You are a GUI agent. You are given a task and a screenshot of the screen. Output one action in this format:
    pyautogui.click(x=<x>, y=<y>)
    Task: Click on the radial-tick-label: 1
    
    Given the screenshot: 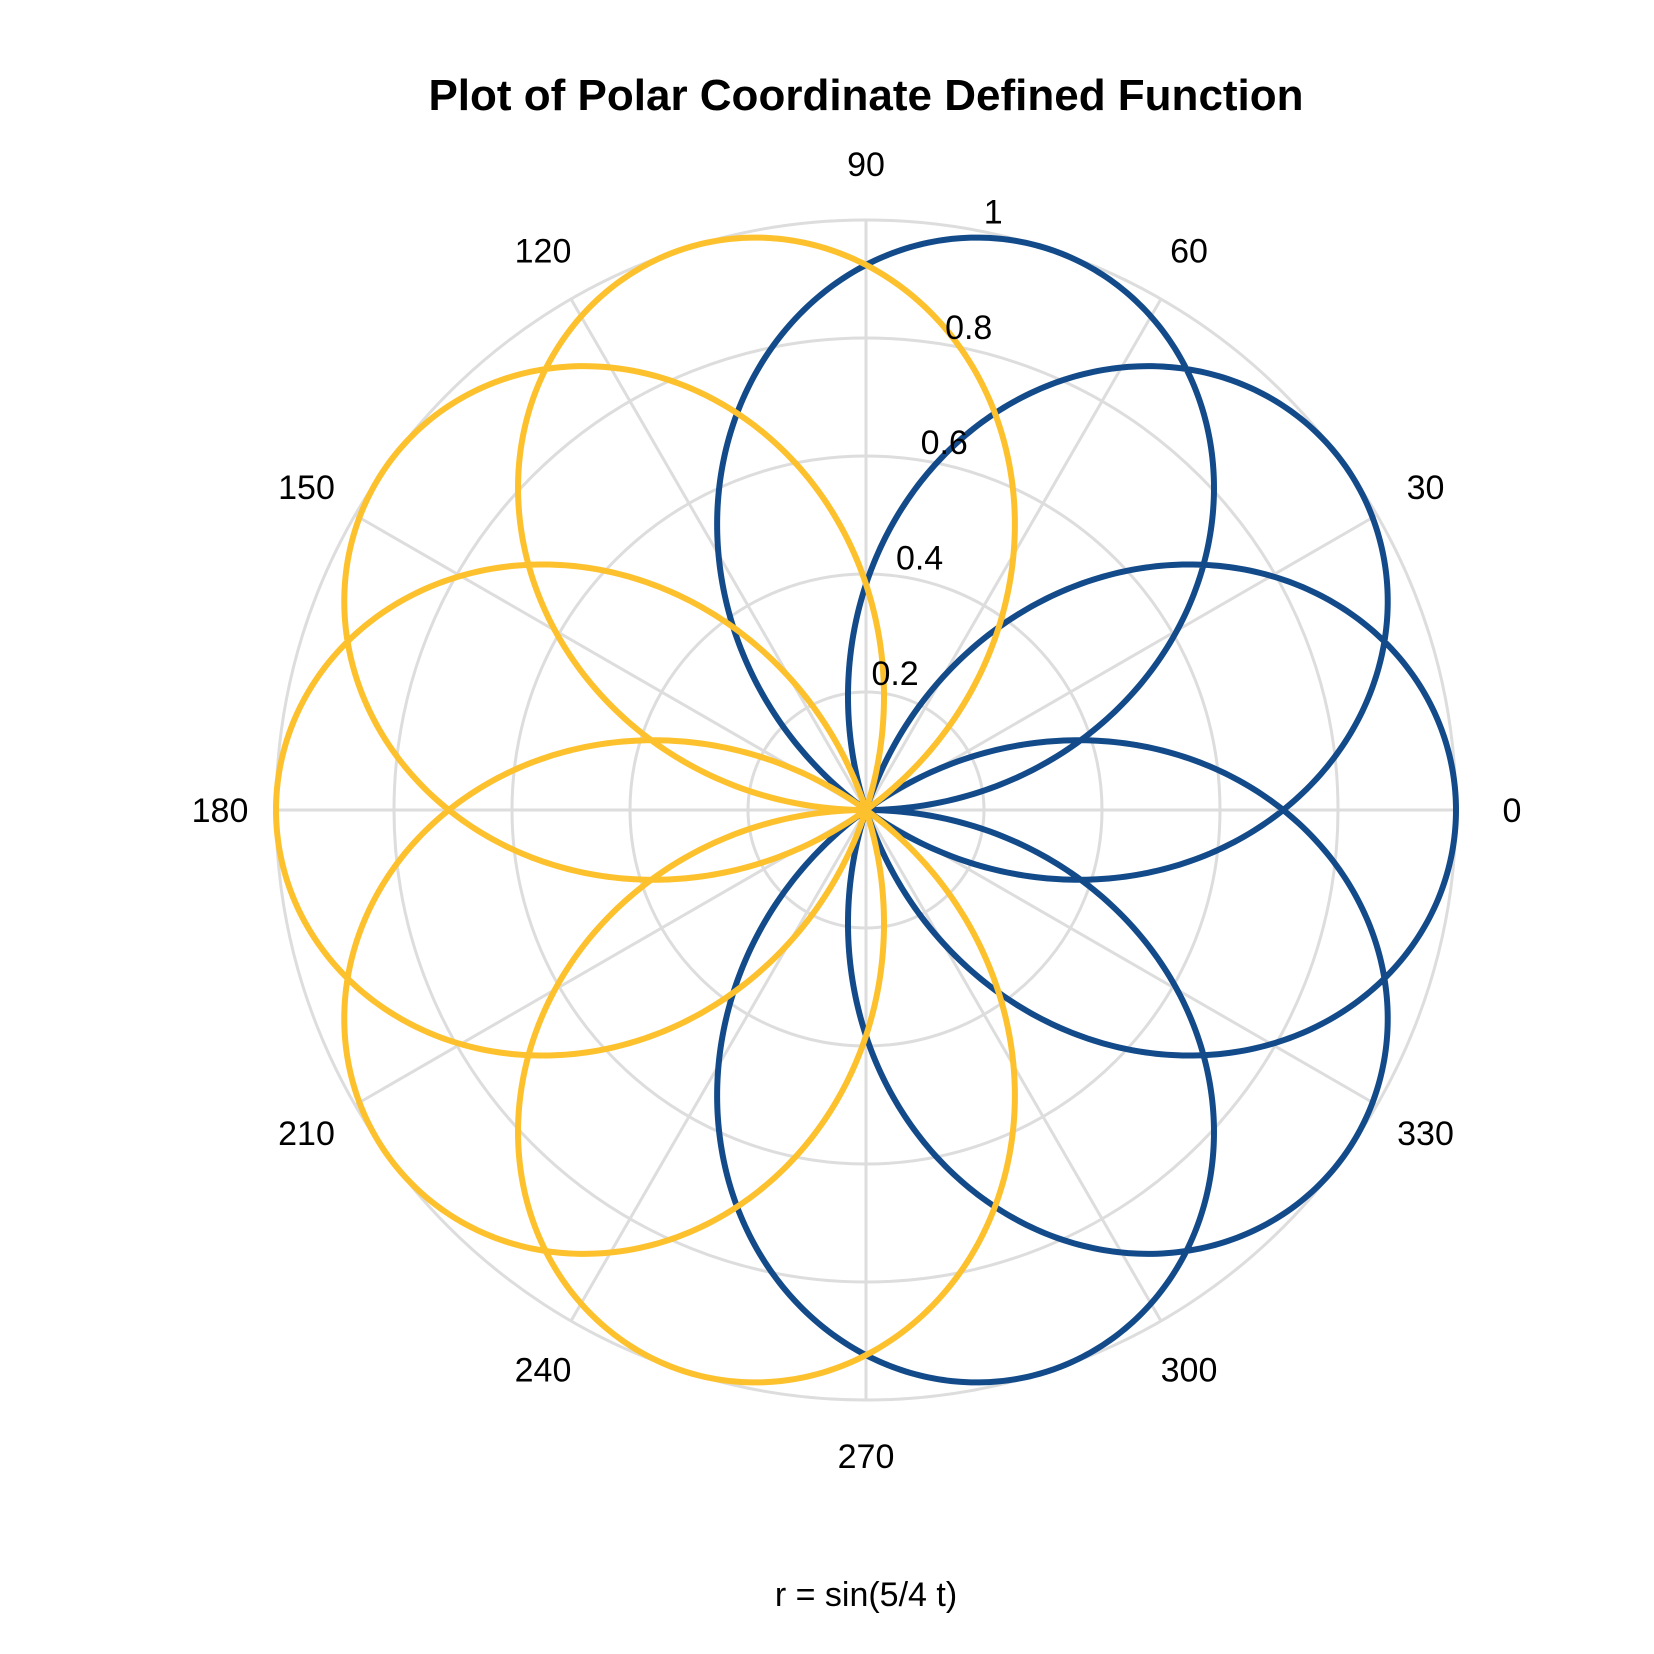 What is the action you would take?
    pyautogui.click(x=993, y=212)
    